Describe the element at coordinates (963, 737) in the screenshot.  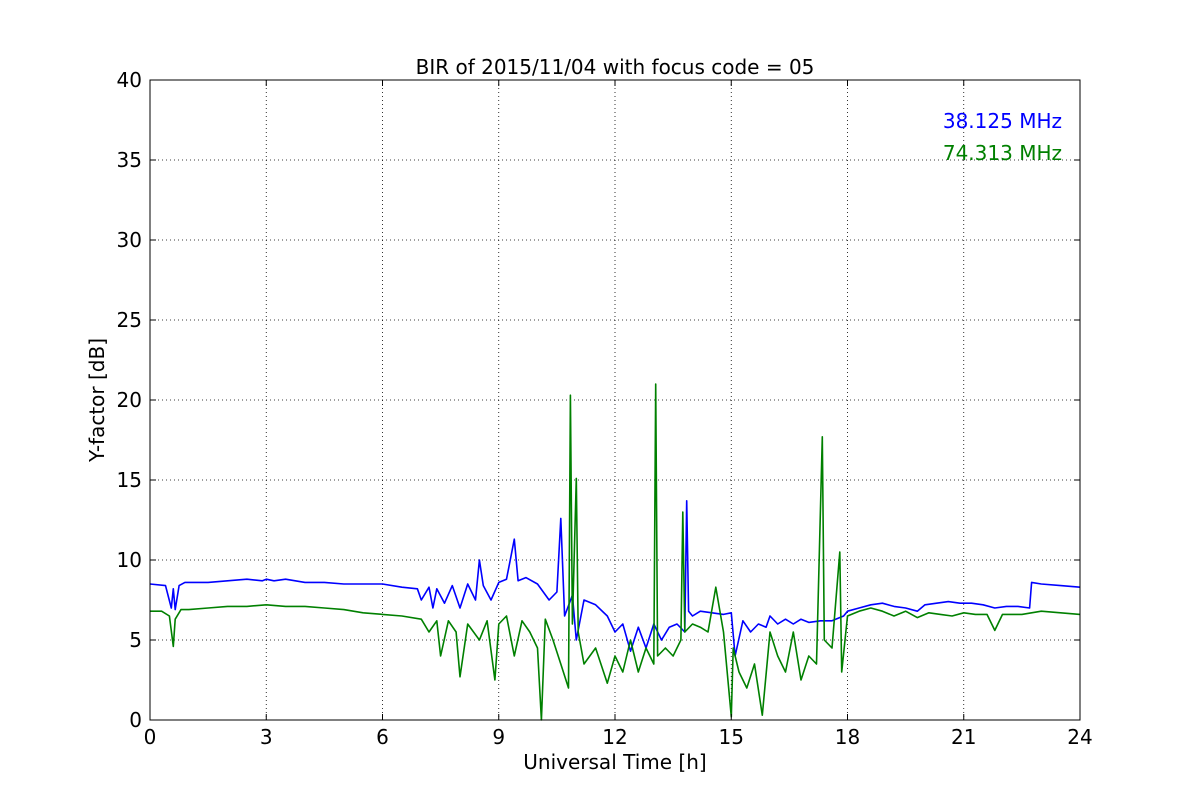
I see `x-tick-label: 21` at that location.